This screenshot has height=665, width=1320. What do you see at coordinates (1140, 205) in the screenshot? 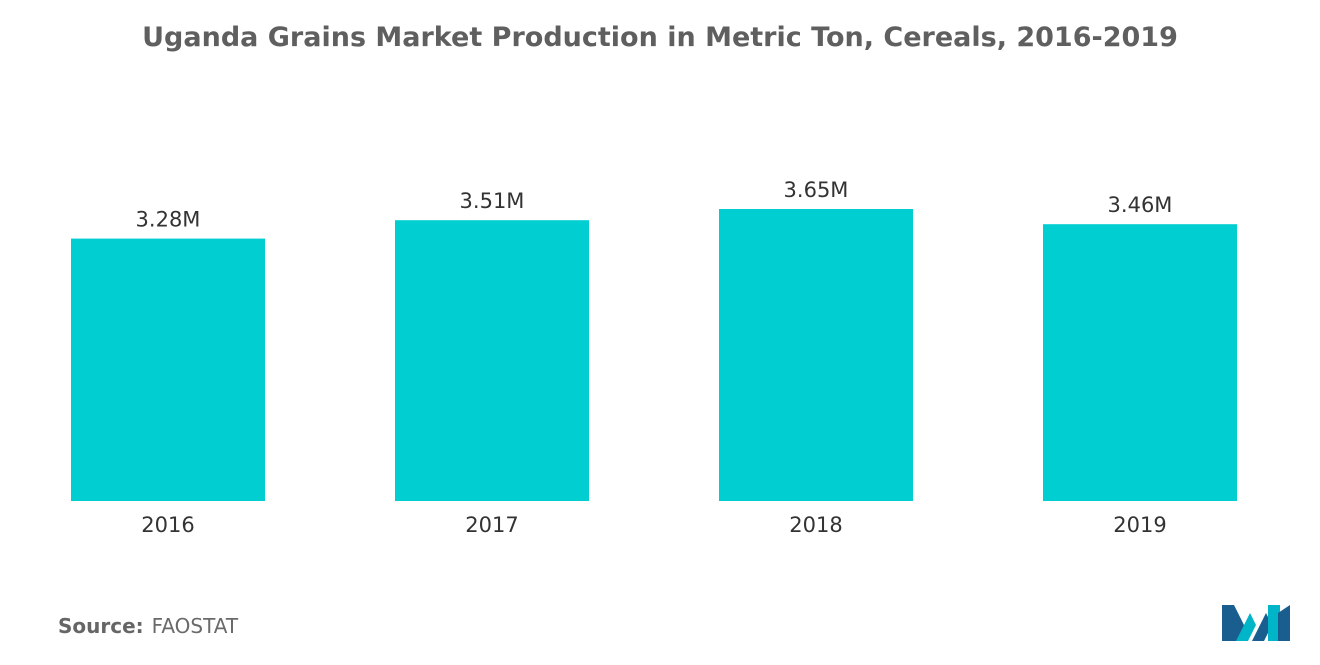
I see `data-label-2019: 3.46M` at bounding box center [1140, 205].